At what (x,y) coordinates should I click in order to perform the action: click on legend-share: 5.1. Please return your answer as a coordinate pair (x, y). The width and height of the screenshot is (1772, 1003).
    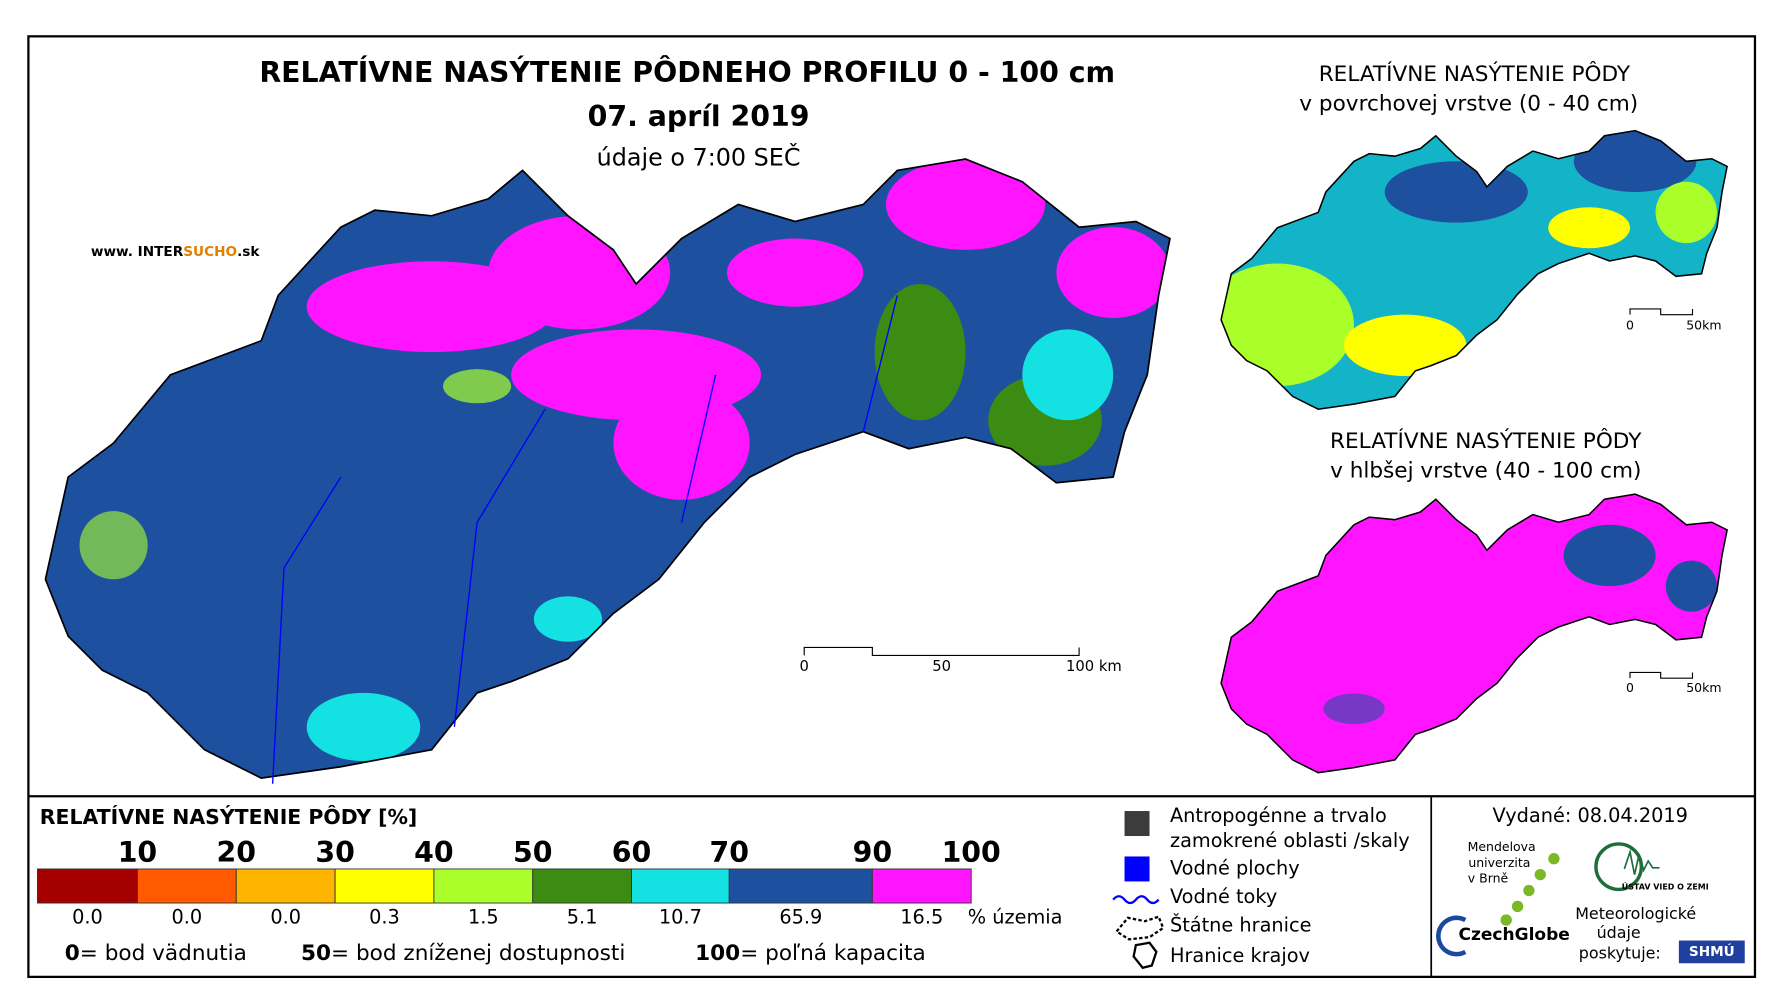
    Looking at the image, I should click on (582, 916).